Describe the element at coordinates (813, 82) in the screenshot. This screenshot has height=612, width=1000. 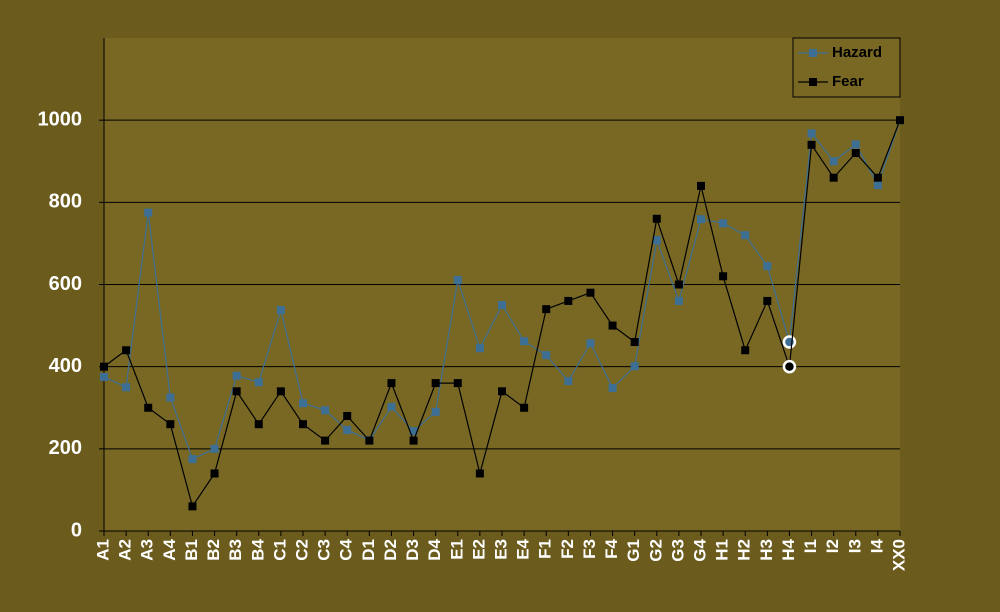
I see `legend-marker` at that location.